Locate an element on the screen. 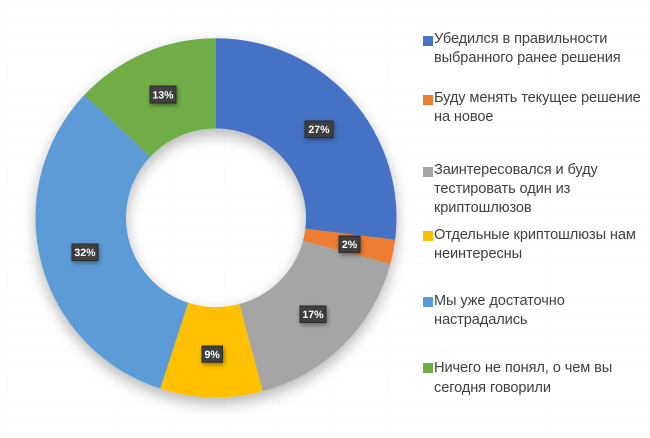 The width and height of the screenshot is (650, 438). svg-text: 32% is located at coordinates (85, 253).